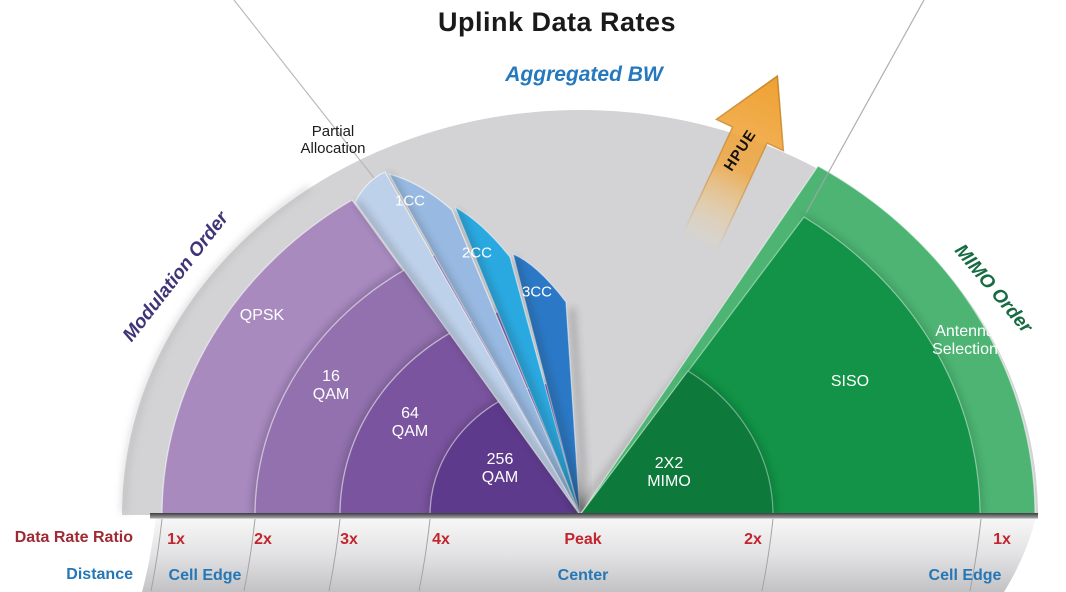  I want to click on 1cc-label: 1CC, so click(410, 201).